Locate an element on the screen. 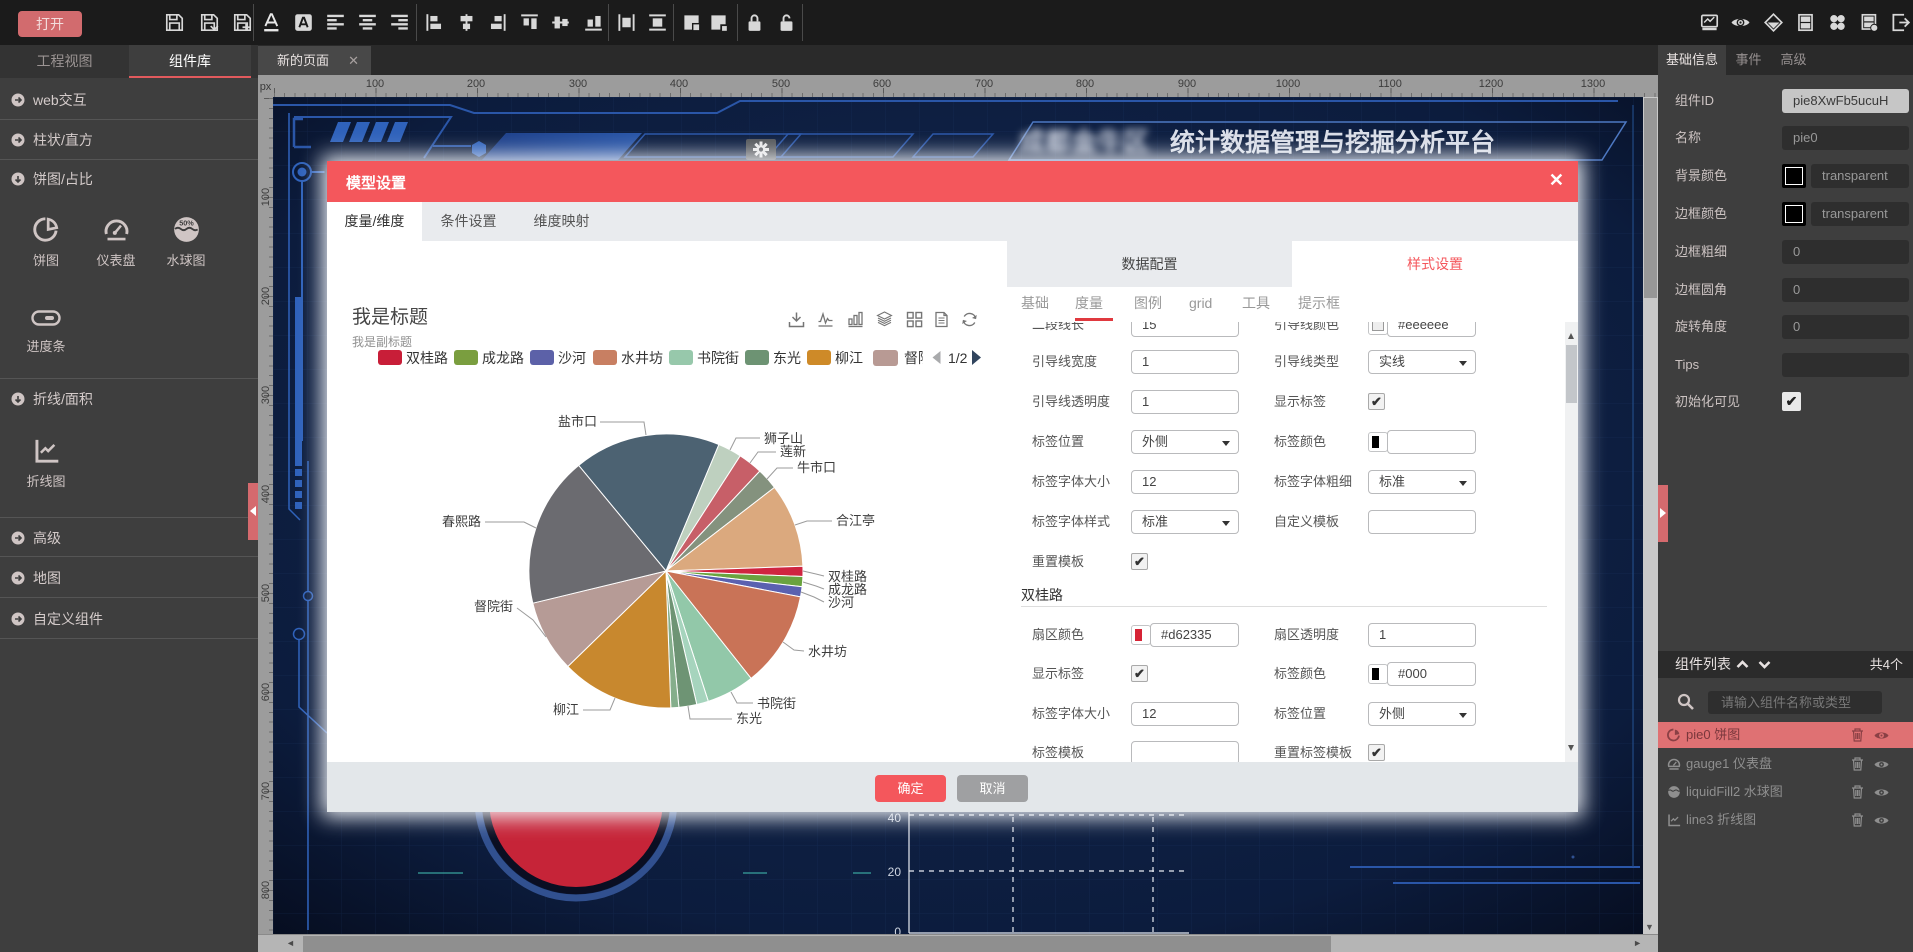 Image resolution: width=1913 pixels, height=952 pixels. svg-text: 0 is located at coordinates (897, 929).